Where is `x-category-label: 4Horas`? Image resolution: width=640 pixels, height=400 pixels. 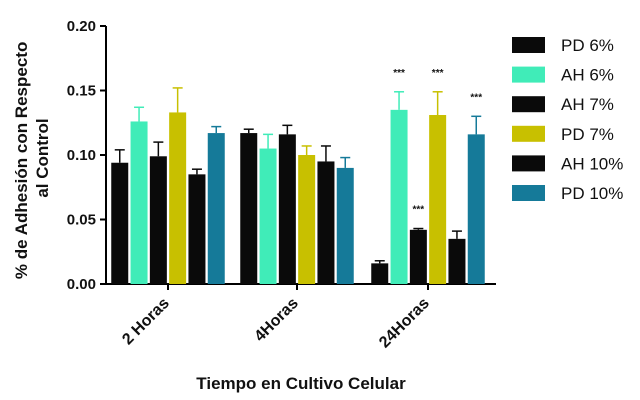
x-category-label: 4Horas is located at coordinates (276, 320).